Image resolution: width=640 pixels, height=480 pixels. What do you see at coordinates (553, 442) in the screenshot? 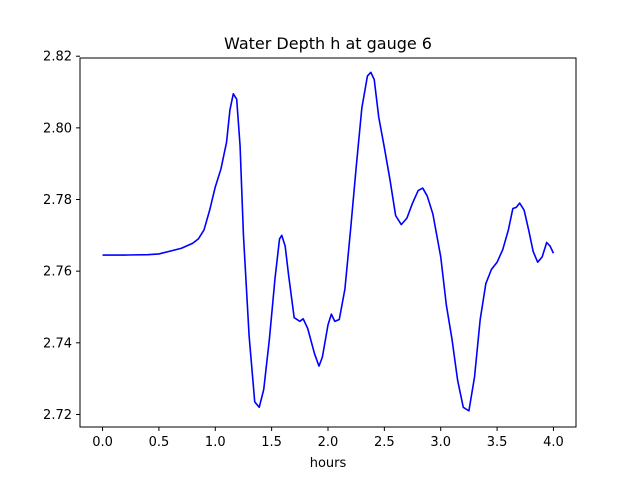
I see `x-tick-label: 4.0` at bounding box center [553, 442].